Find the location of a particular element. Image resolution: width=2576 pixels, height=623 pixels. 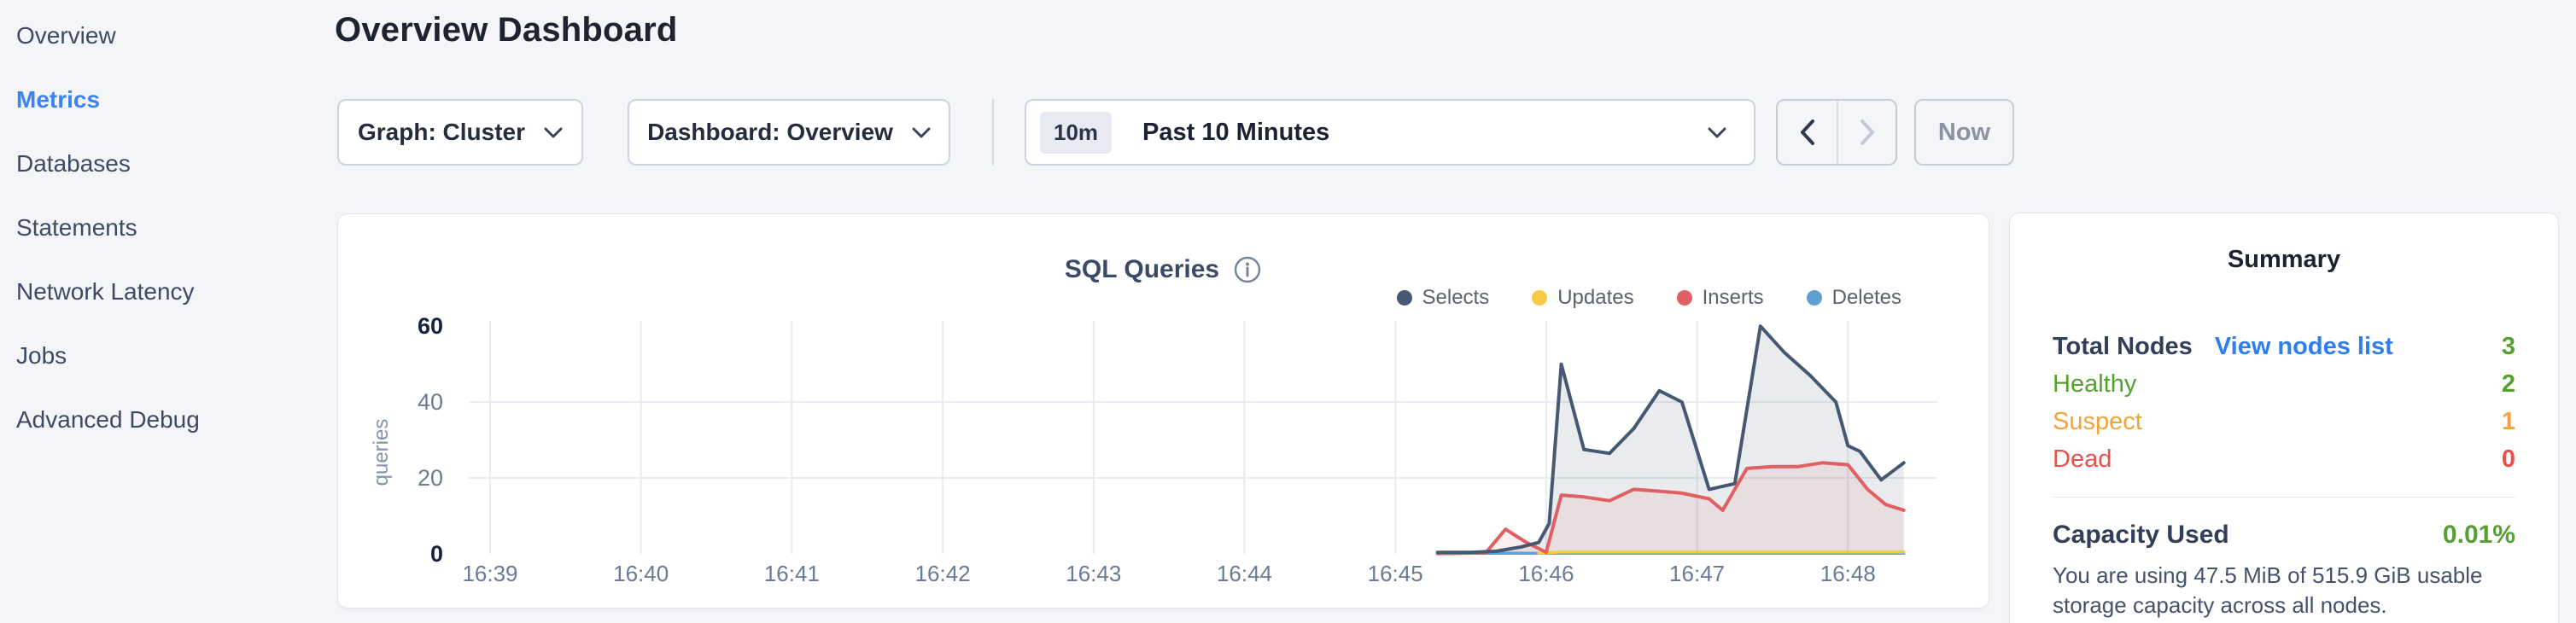

now-button: Now is located at coordinates (1964, 132).